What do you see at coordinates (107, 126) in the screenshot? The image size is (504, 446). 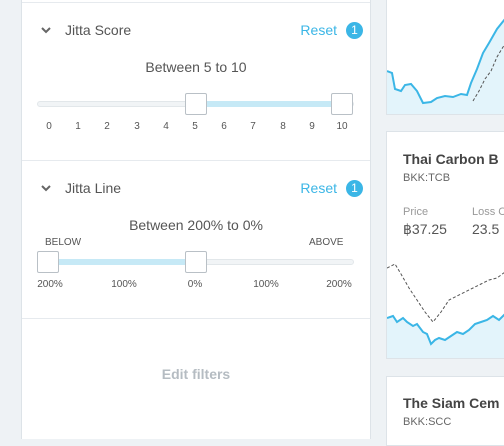 I see `tick-label: 2` at bounding box center [107, 126].